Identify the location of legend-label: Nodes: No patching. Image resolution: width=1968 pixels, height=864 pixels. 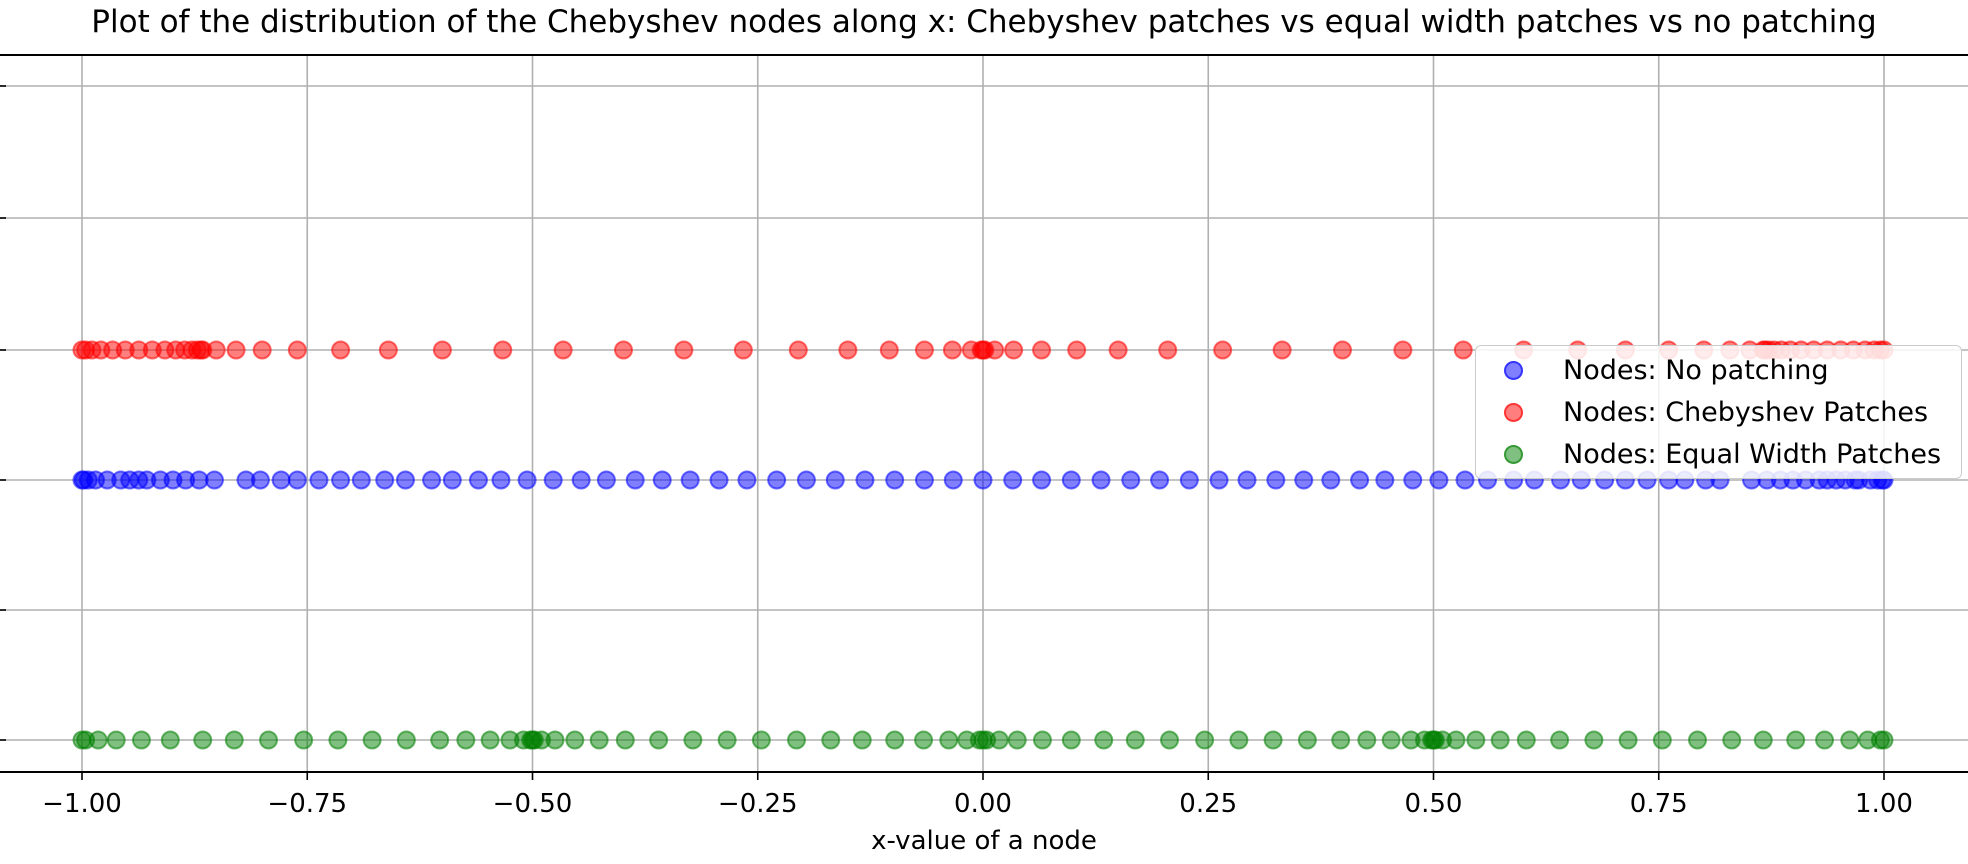
(1696, 370).